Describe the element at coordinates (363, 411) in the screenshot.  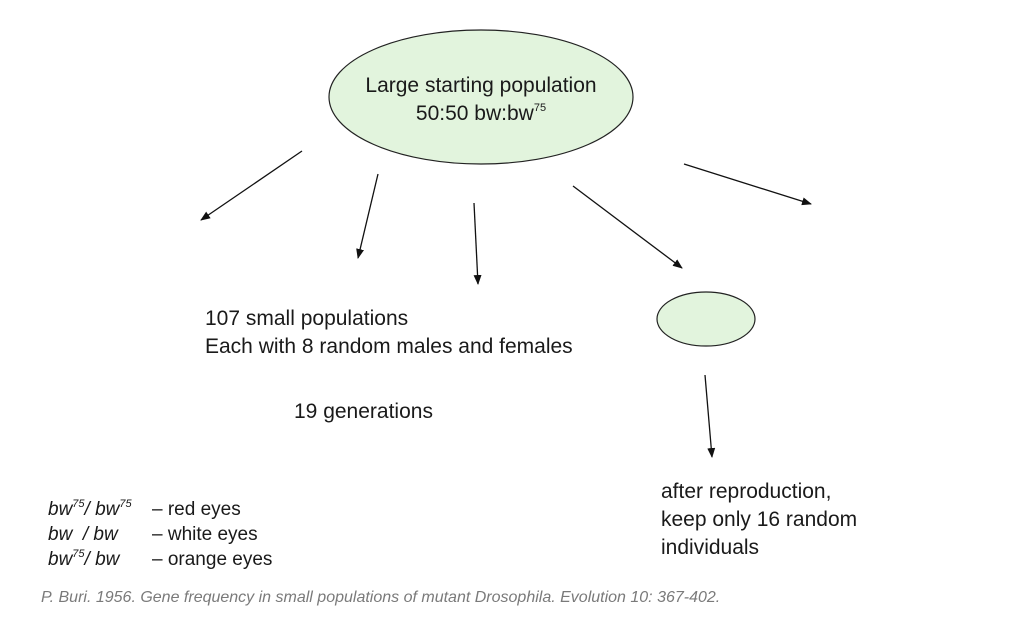
I see `generations-label: 19 generations` at that location.